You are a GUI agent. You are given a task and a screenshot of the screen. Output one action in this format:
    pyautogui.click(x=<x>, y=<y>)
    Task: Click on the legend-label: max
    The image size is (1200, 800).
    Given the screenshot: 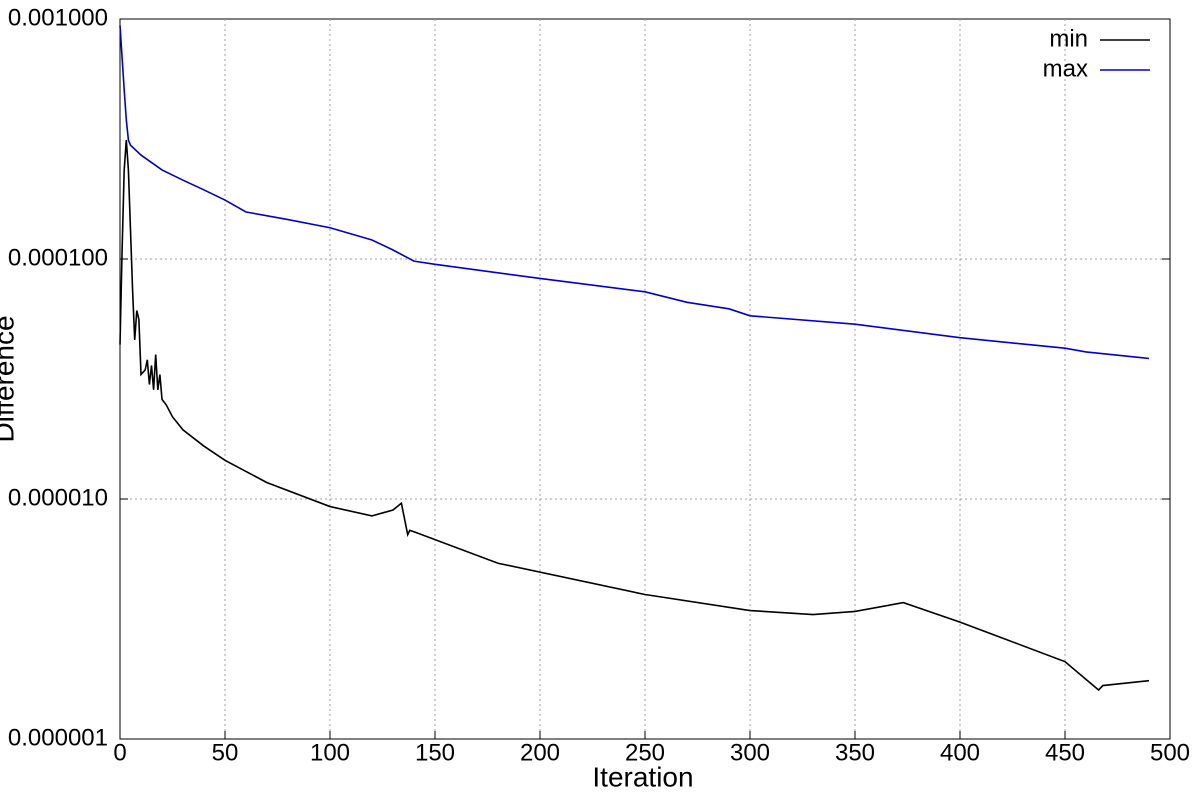 What is the action you would take?
    pyautogui.click(x=1065, y=68)
    